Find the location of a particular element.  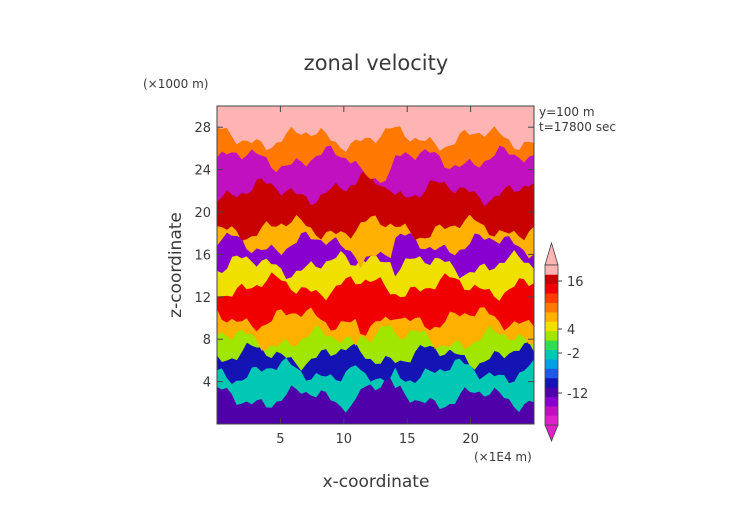

annotation-y: y=100 m is located at coordinates (567, 112).